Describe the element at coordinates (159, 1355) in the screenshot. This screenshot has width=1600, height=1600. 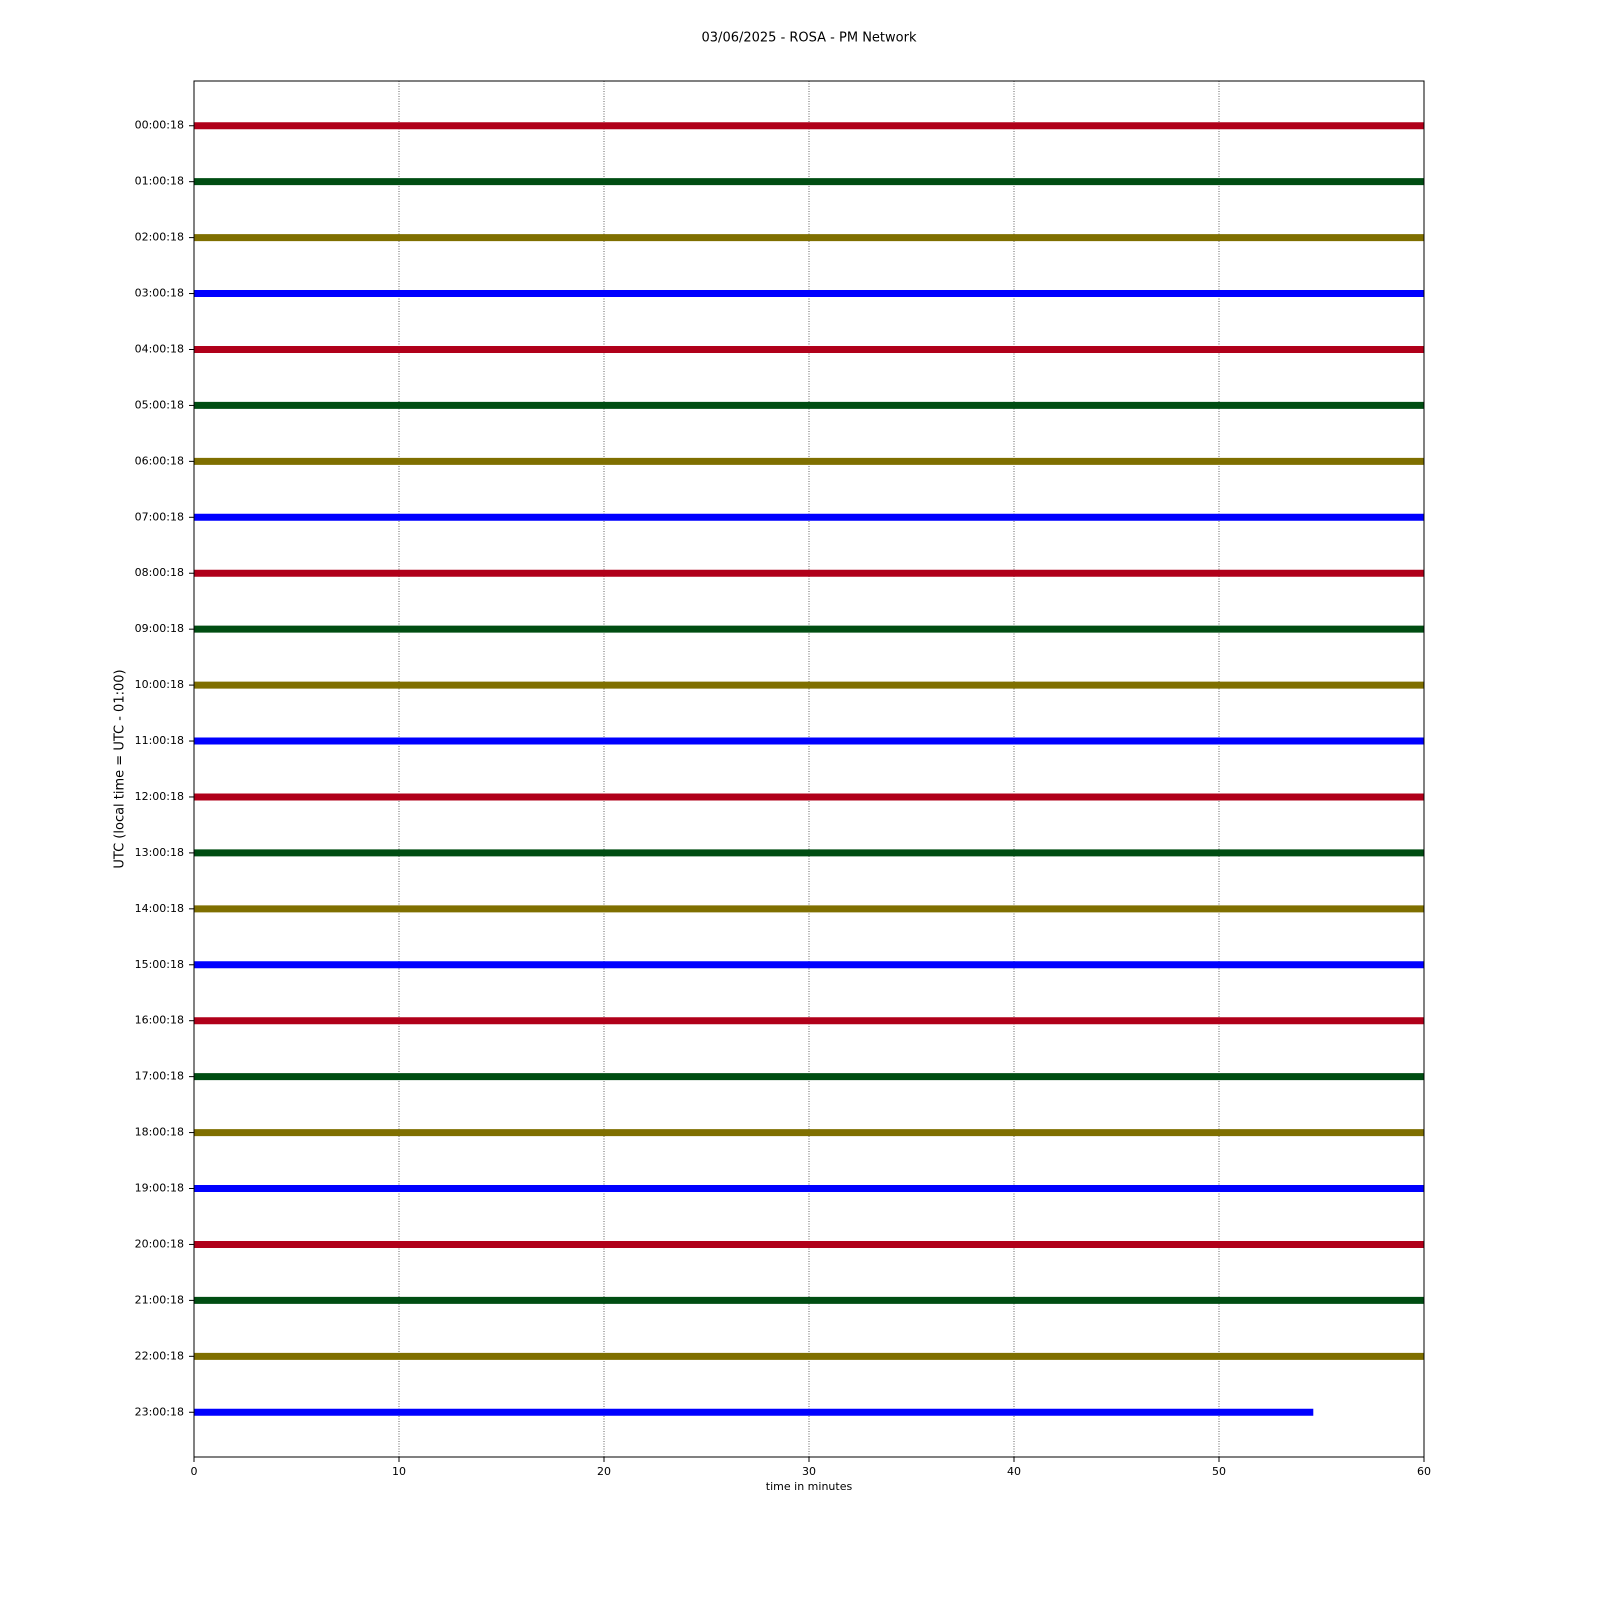
I see `y-tick-label: 22:00:18` at that location.